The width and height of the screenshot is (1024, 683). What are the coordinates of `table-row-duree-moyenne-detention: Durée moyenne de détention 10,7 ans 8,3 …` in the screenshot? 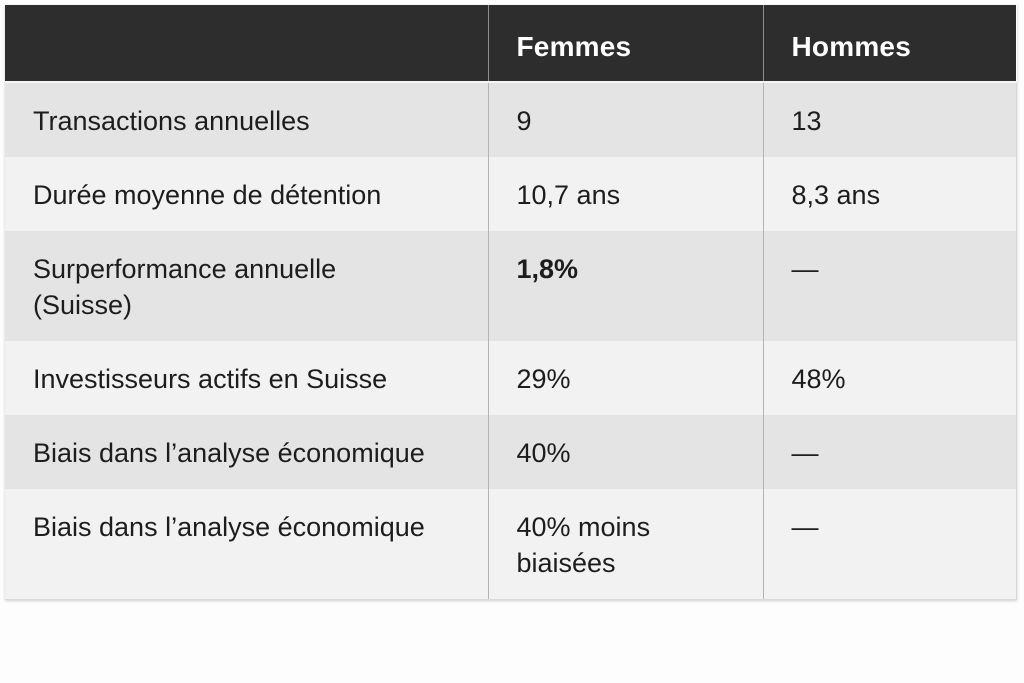 It's located at (511, 194).